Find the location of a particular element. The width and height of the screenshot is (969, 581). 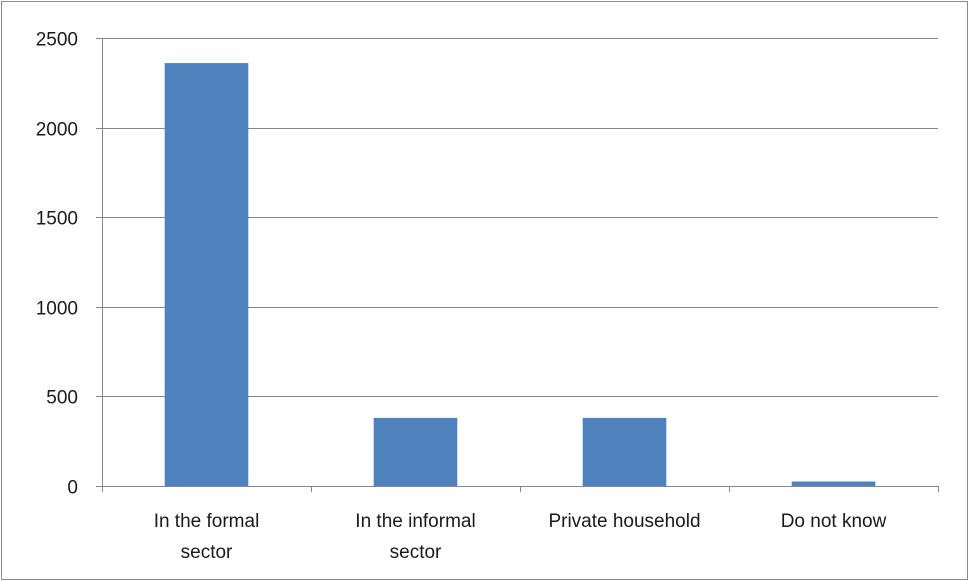

x-category-label: Do not know is located at coordinates (834, 521).